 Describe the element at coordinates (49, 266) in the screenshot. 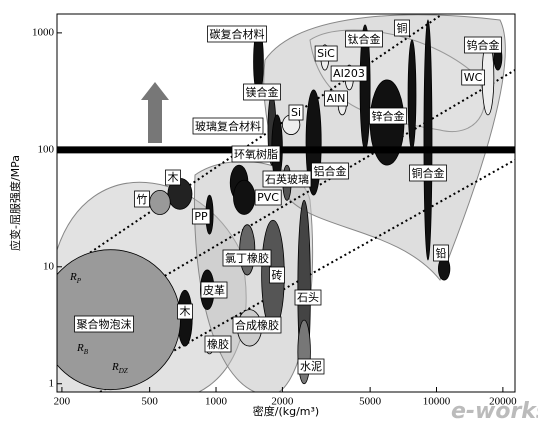

I see `y-tick-label: 10` at that location.